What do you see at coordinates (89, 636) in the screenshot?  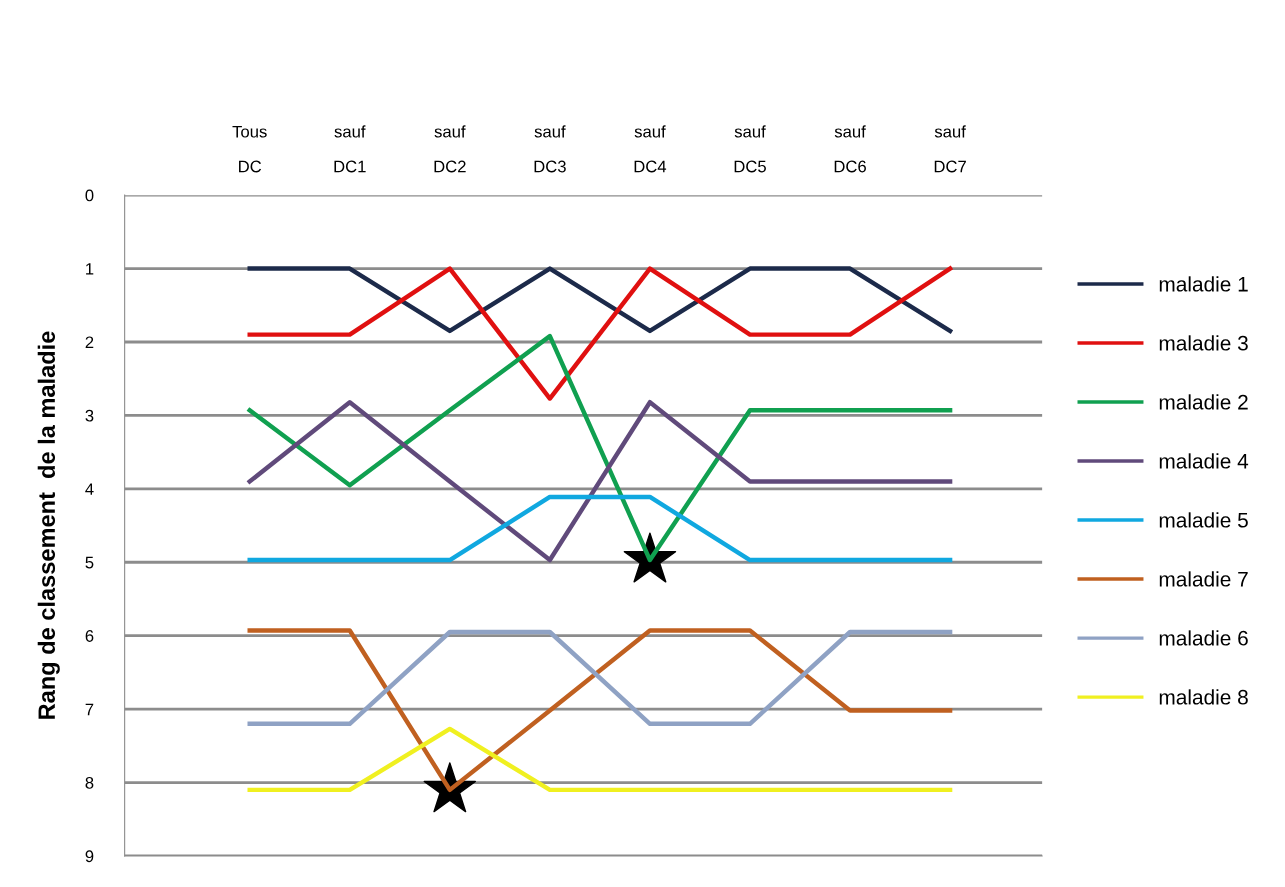 I see `y-tick-label: 6` at bounding box center [89, 636].